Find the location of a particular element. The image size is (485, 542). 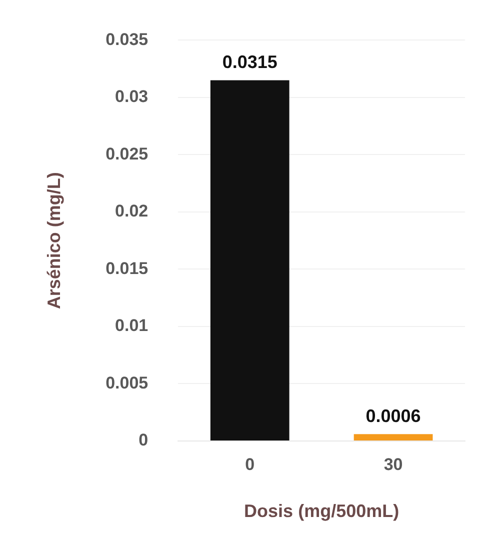

data-label: 0.0315 is located at coordinates (250, 62).